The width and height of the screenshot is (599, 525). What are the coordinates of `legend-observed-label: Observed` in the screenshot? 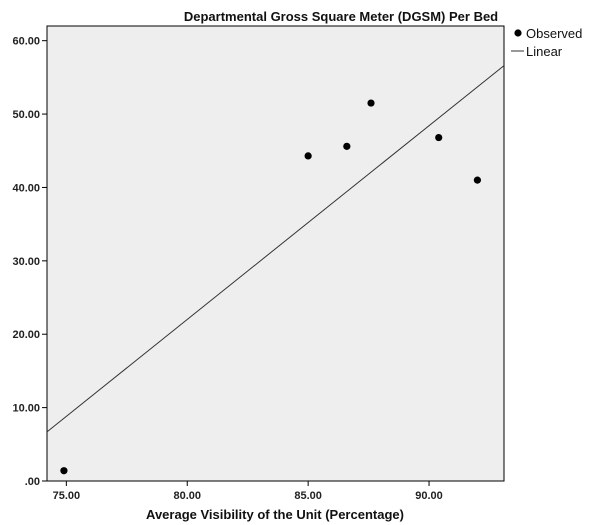 It's located at (554, 33).